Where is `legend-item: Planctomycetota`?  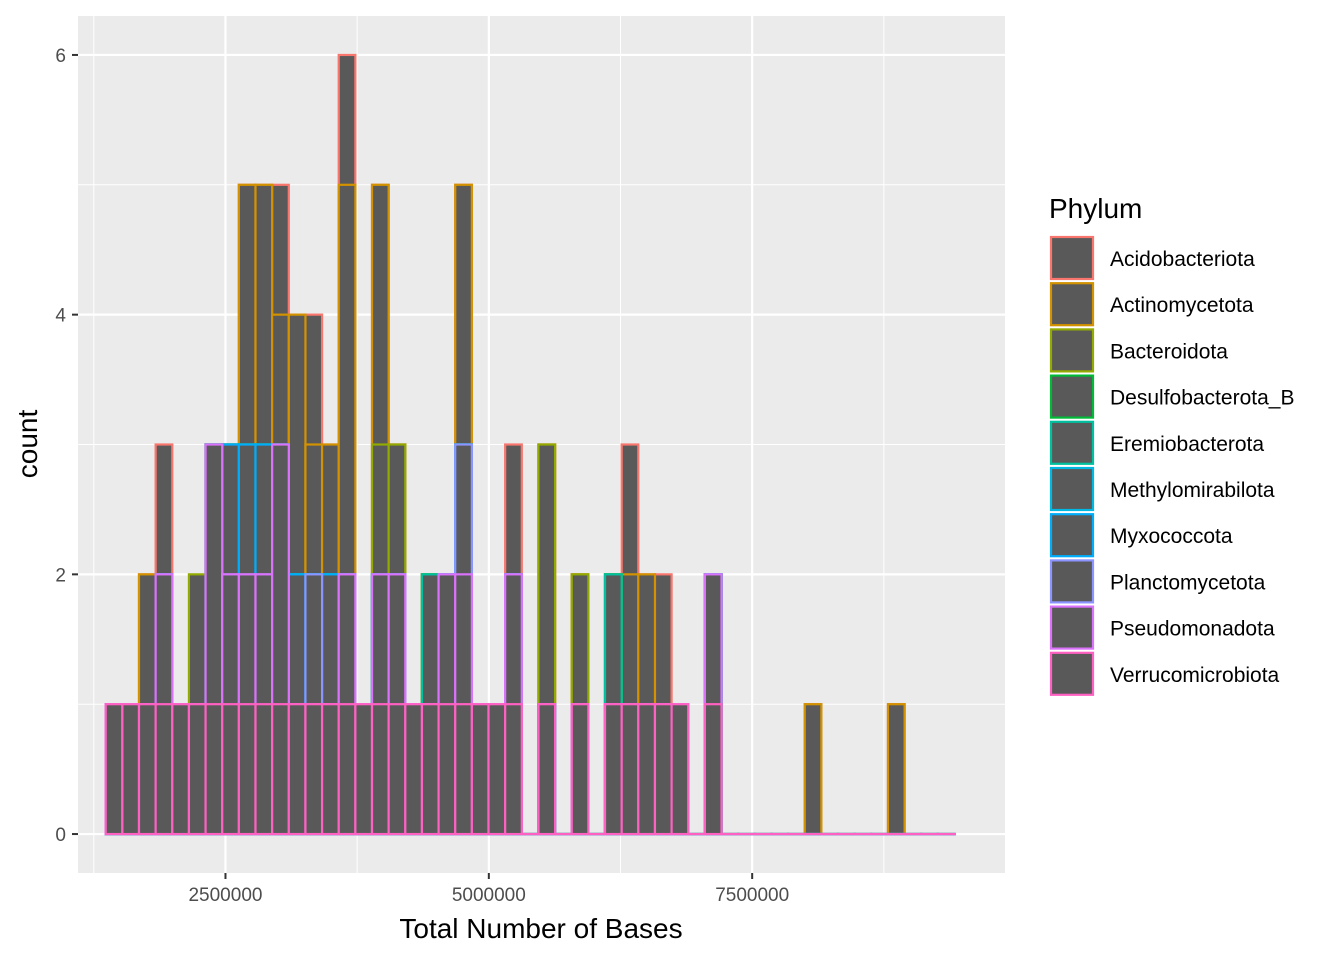 legend-item: Planctomycetota is located at coordinates (1157, 581).